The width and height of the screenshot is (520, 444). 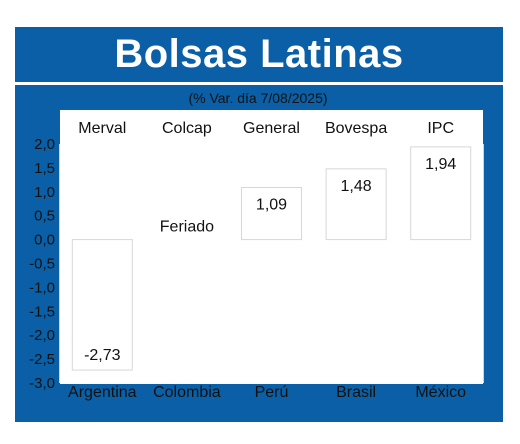 What do you see at coordinates (44, 240) in the screenshot?
I see `y-tick-label: 0,0` at bounding box center [44, 240].